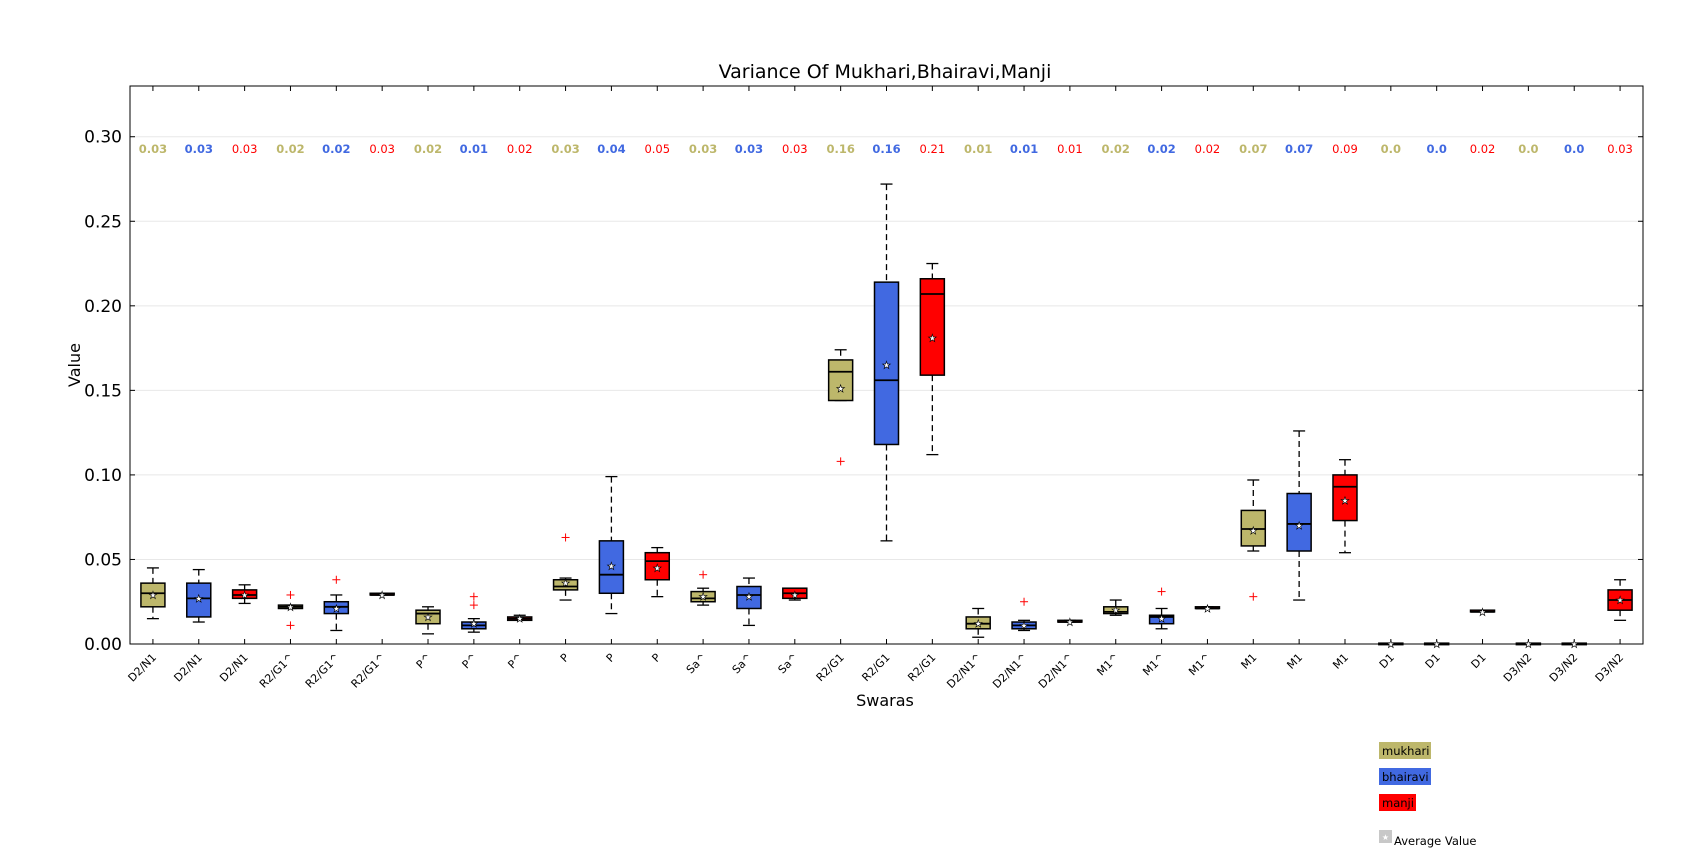  Describe the element at coordinates (964, 671) in the screenshot. I see `x-tick-label: D2/N1^` at that location.